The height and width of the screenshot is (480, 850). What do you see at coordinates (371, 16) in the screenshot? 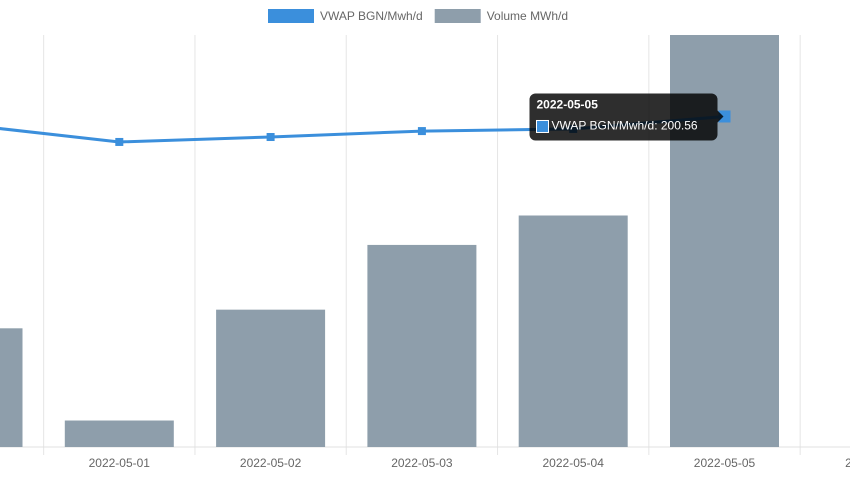
I see `legend-label: VWAP BGN/Mwh/d` at bounding box center [371, 16].